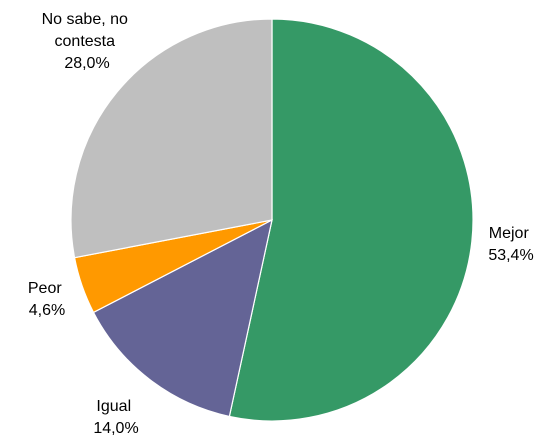  What do you see at coordinates (509, 233) in the screenshot?
I see `slice-label-mejor-name: Mejor` at bounding box center [509, 233].